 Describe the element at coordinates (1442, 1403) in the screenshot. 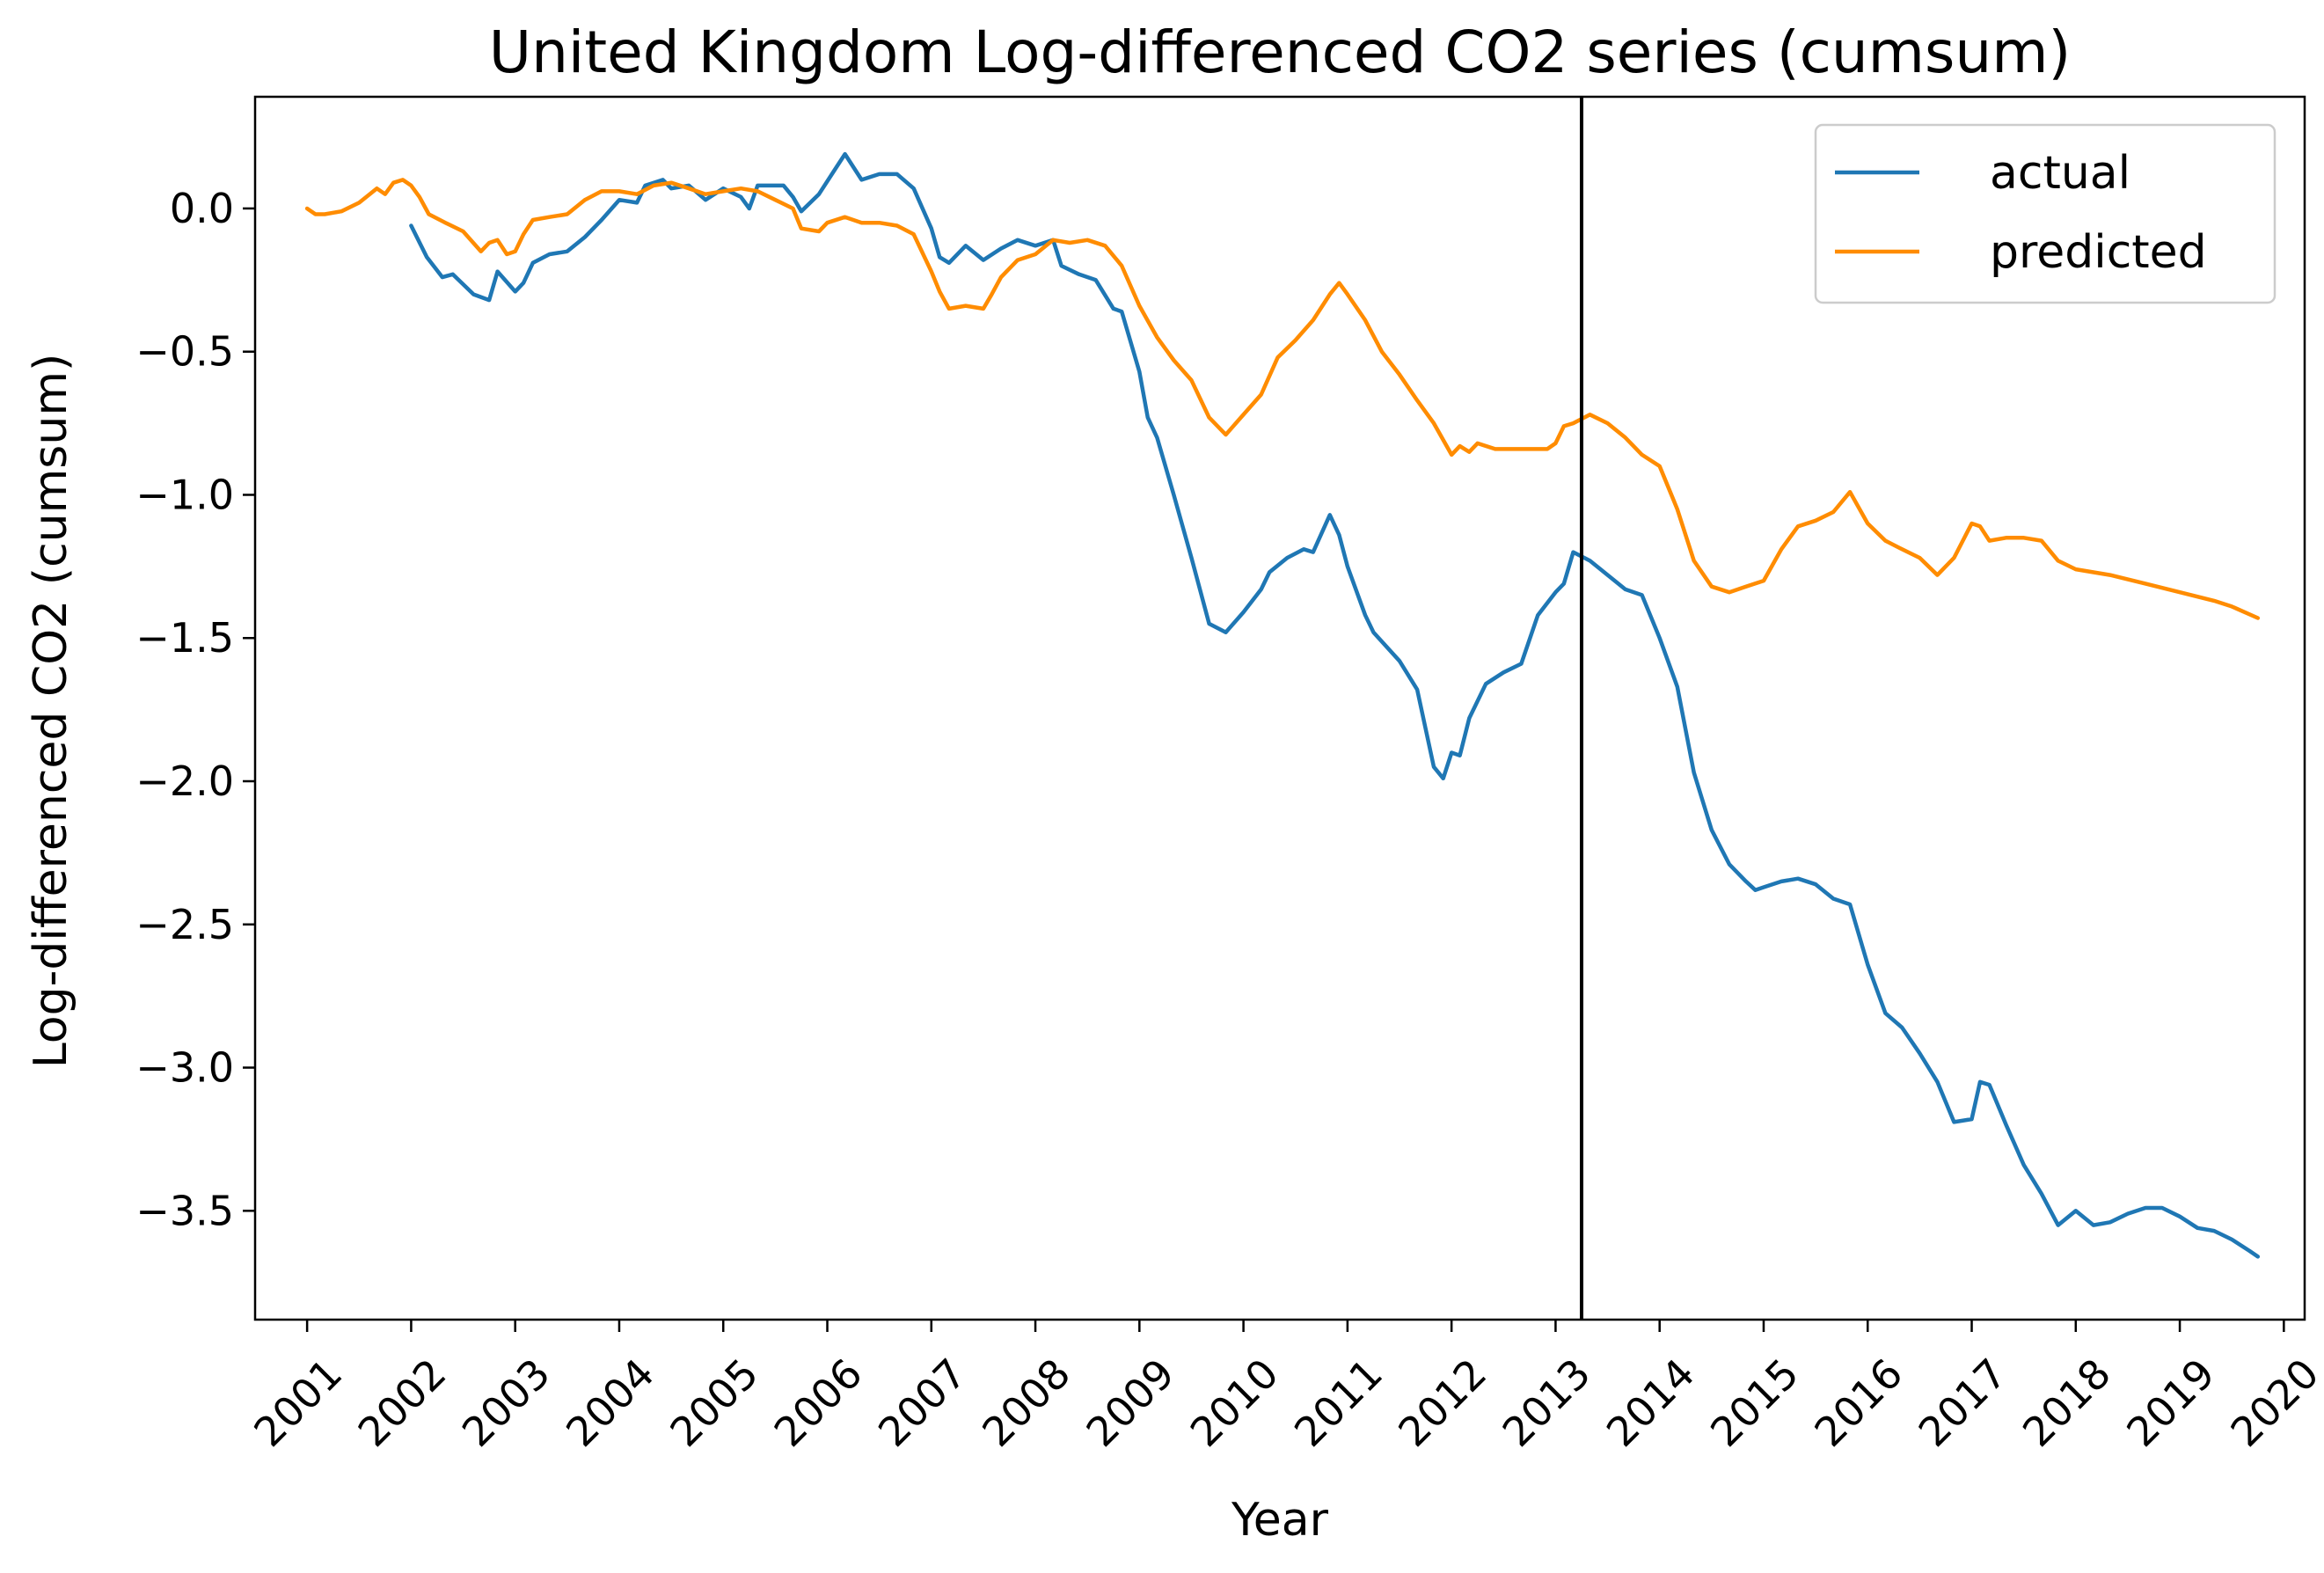

I see `x-tick-label: 2012` at that location.